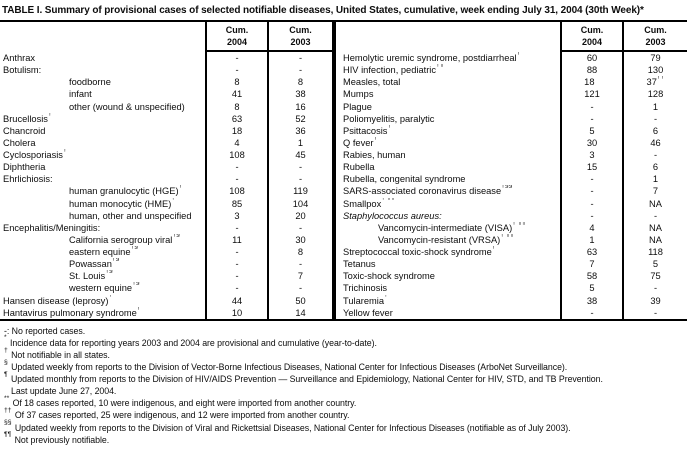 The width and height of the screenshot is (687, 449). I want to click on right-cum-2004-column-header: Cum. 2004, so click(591, 37).